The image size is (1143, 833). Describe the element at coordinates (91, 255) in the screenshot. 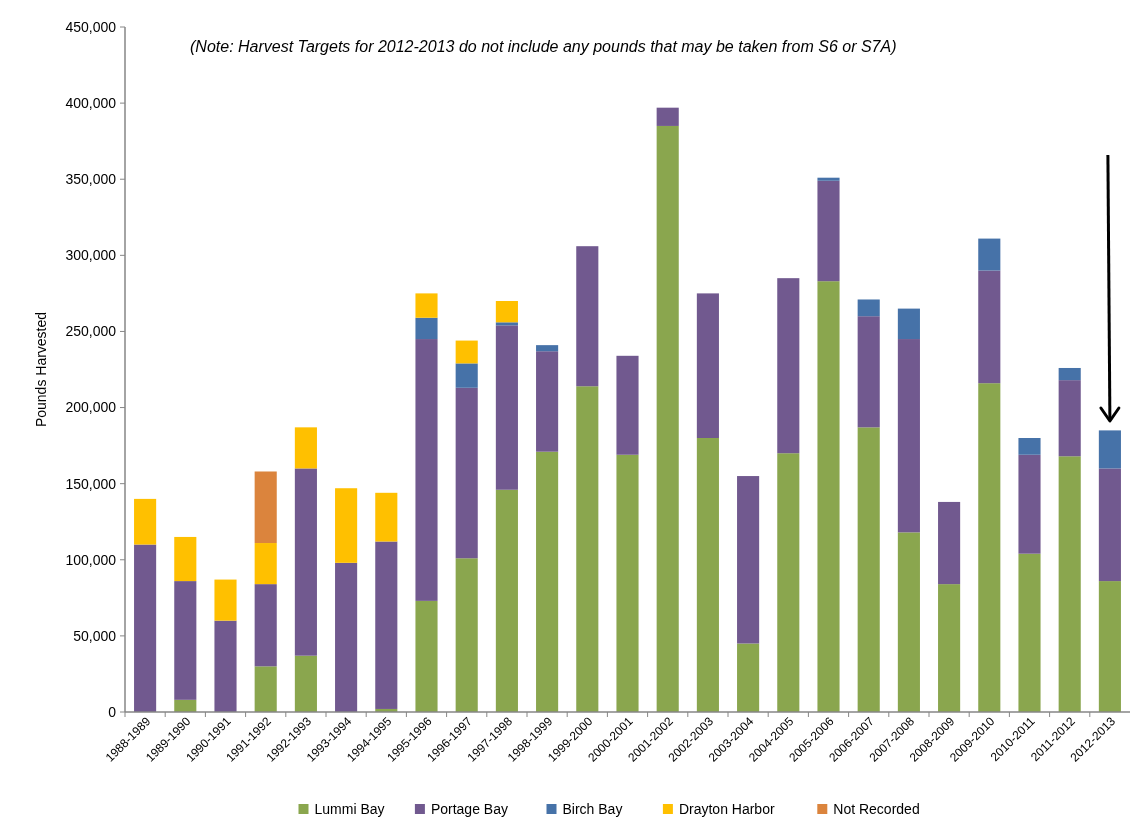

I see `y-tick-label: 300,000` at that location.